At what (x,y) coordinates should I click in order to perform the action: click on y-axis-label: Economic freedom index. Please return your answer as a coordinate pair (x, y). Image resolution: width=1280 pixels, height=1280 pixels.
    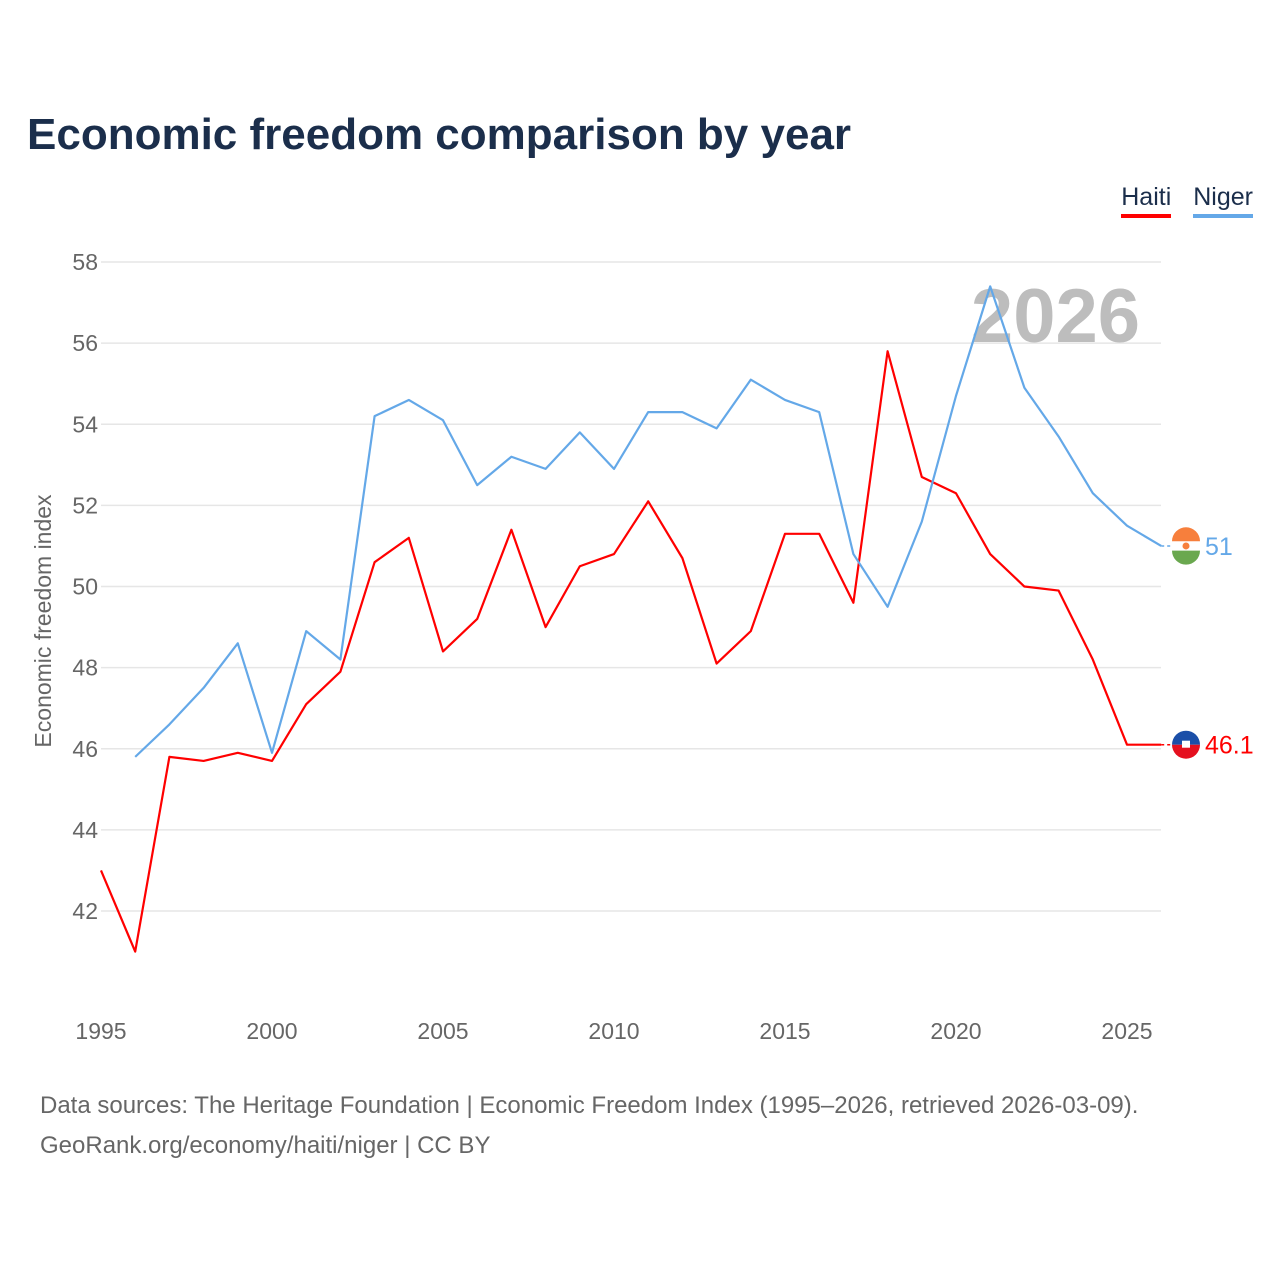
    Looking at the image, I should click on (43, 621).